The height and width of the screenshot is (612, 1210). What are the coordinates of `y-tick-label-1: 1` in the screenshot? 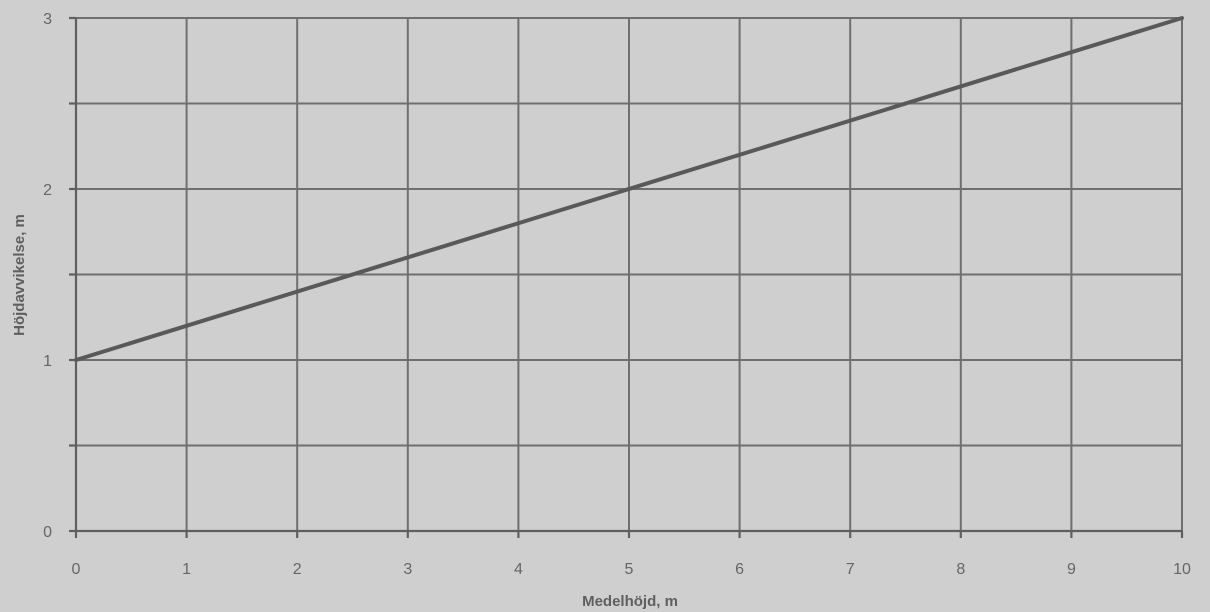 It's located at (47, 361).